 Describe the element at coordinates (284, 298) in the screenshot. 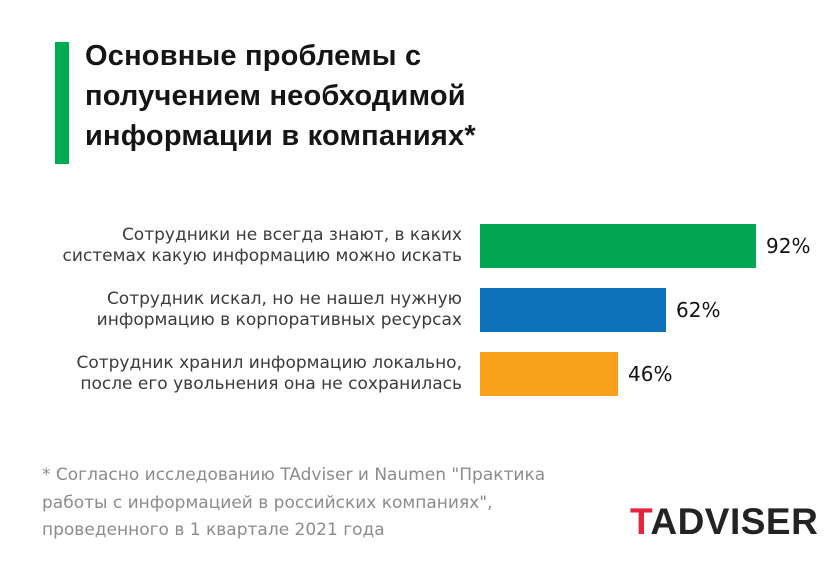

I see `bar-category-label-line: Сотрудник искал, но не нашел нужную` at that location.